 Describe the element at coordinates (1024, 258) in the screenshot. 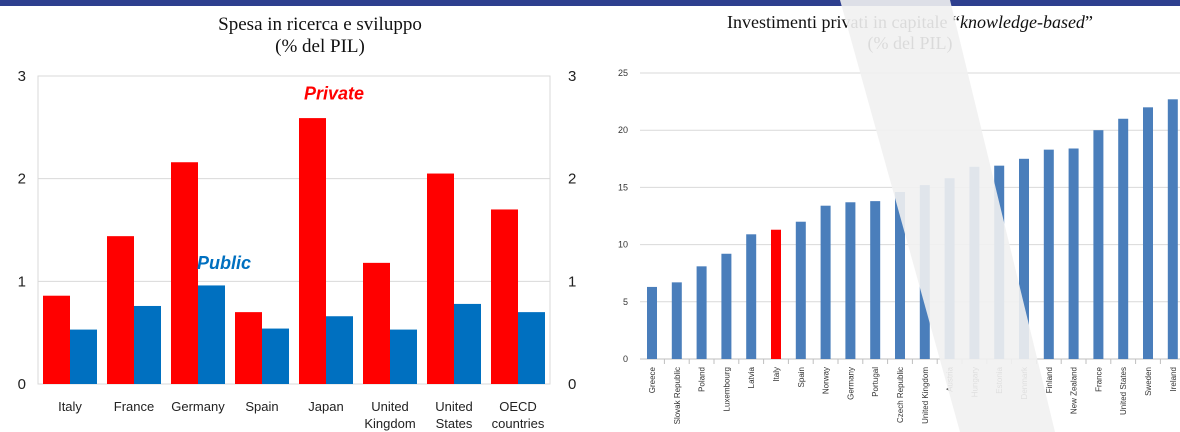

I see `bar-denmark` at that location.